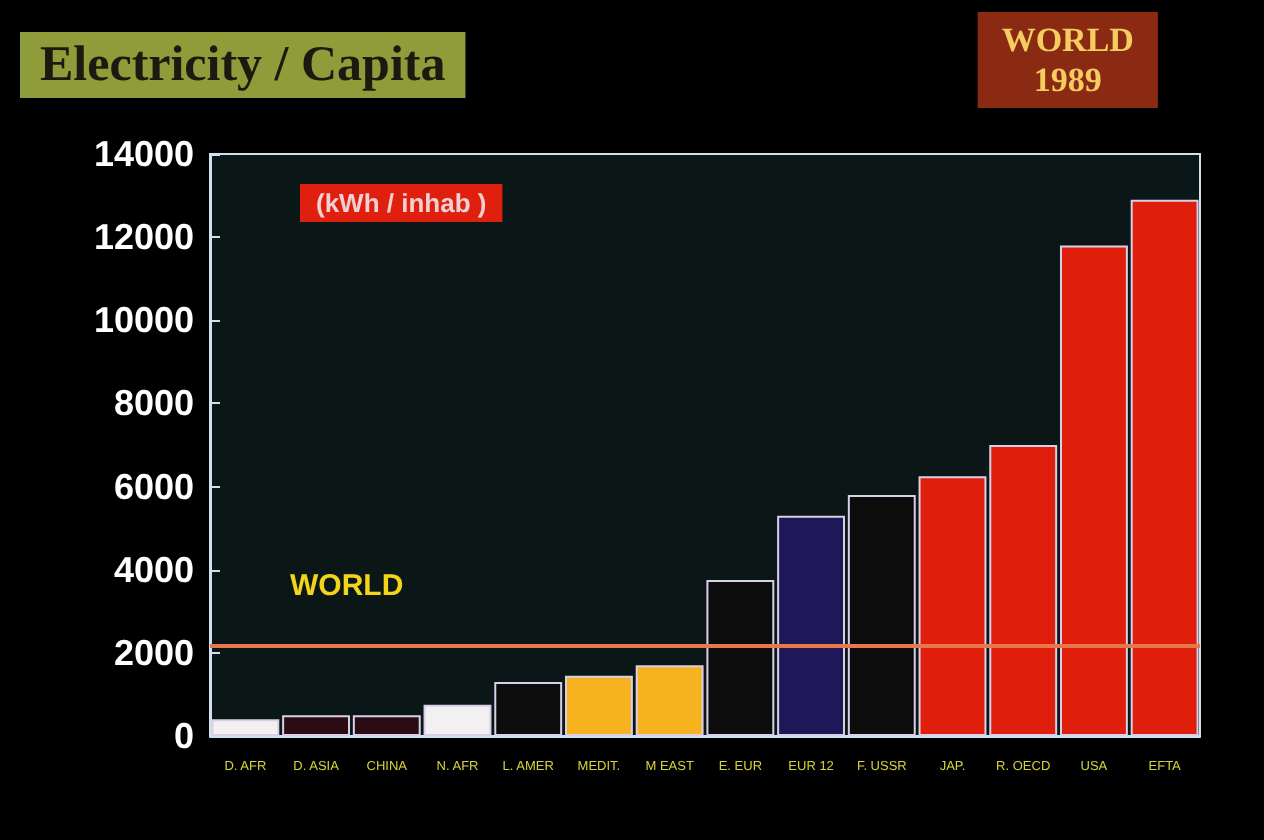 The image size is (1264, 840). What do you see at coordinates (153, 569) in the screenshot?
I see `y-tick-label: 4000` at bounding box center [153, 569].